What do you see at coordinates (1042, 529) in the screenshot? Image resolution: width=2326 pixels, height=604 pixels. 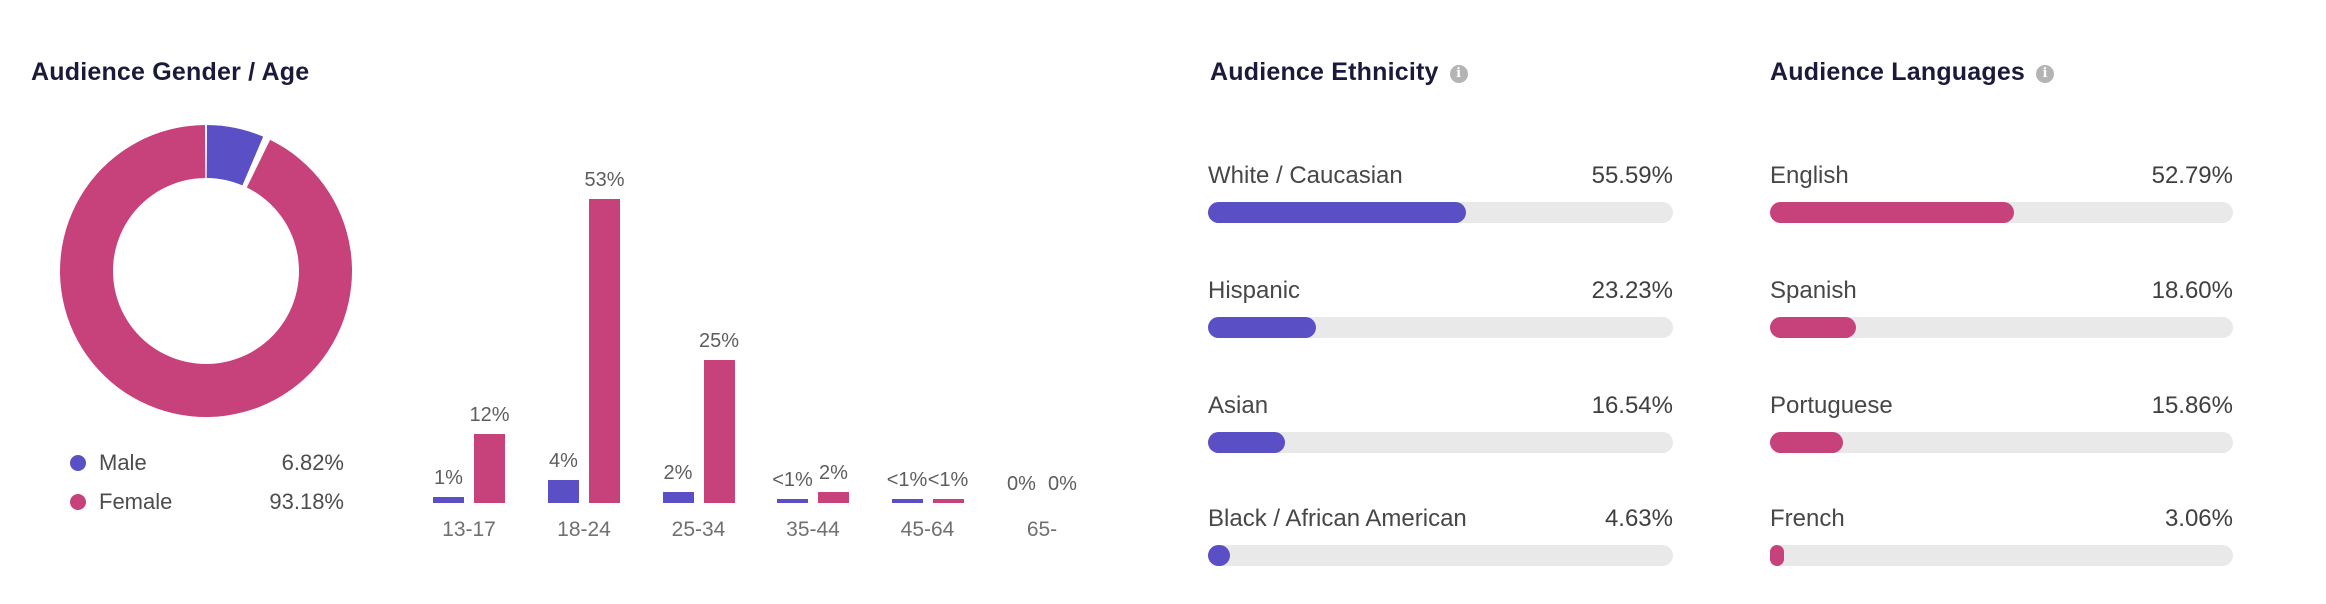 I see `age-axis-label: 65-` at bounding box center [1042, 529].